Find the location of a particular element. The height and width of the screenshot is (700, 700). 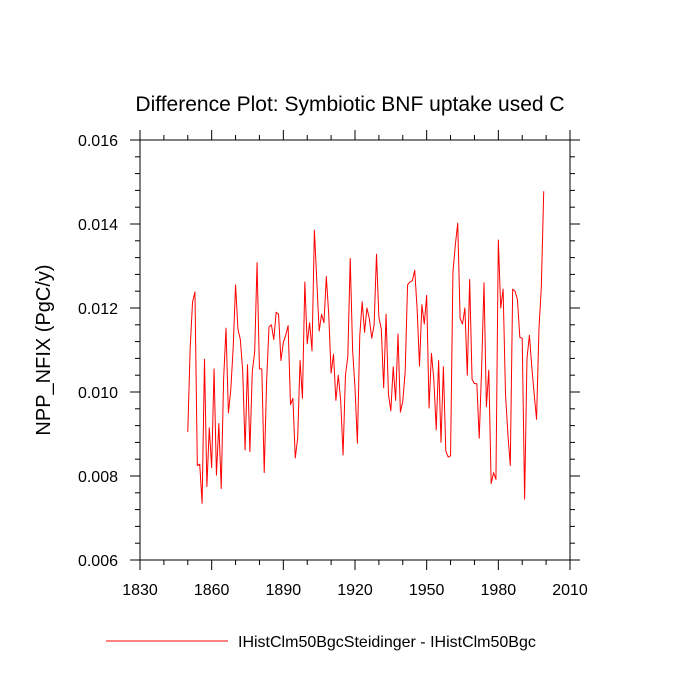

x-tick-label: 1890 is located at coordinates (284, 590).